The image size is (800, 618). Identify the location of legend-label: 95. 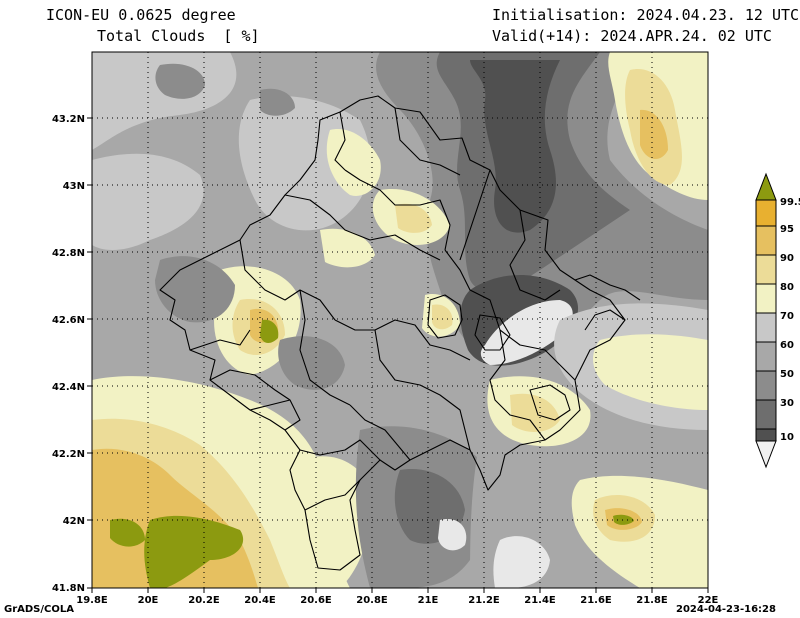
(787, 229).